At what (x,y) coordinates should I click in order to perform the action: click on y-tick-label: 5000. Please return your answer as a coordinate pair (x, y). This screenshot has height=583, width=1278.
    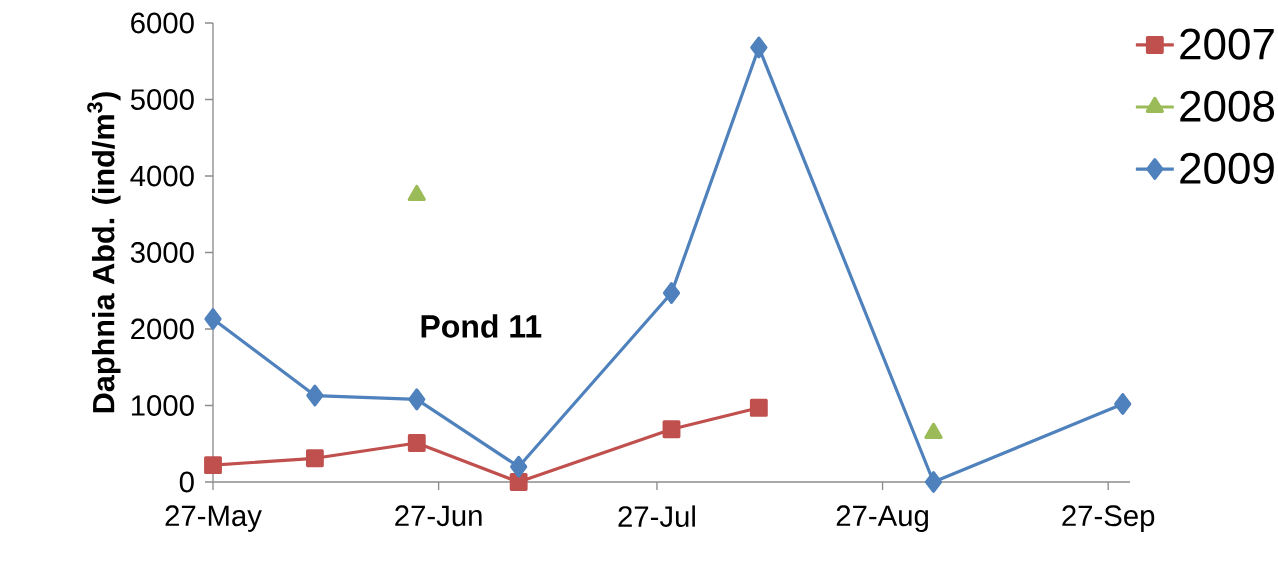
    Looking at the image, I should click on (162, 99).